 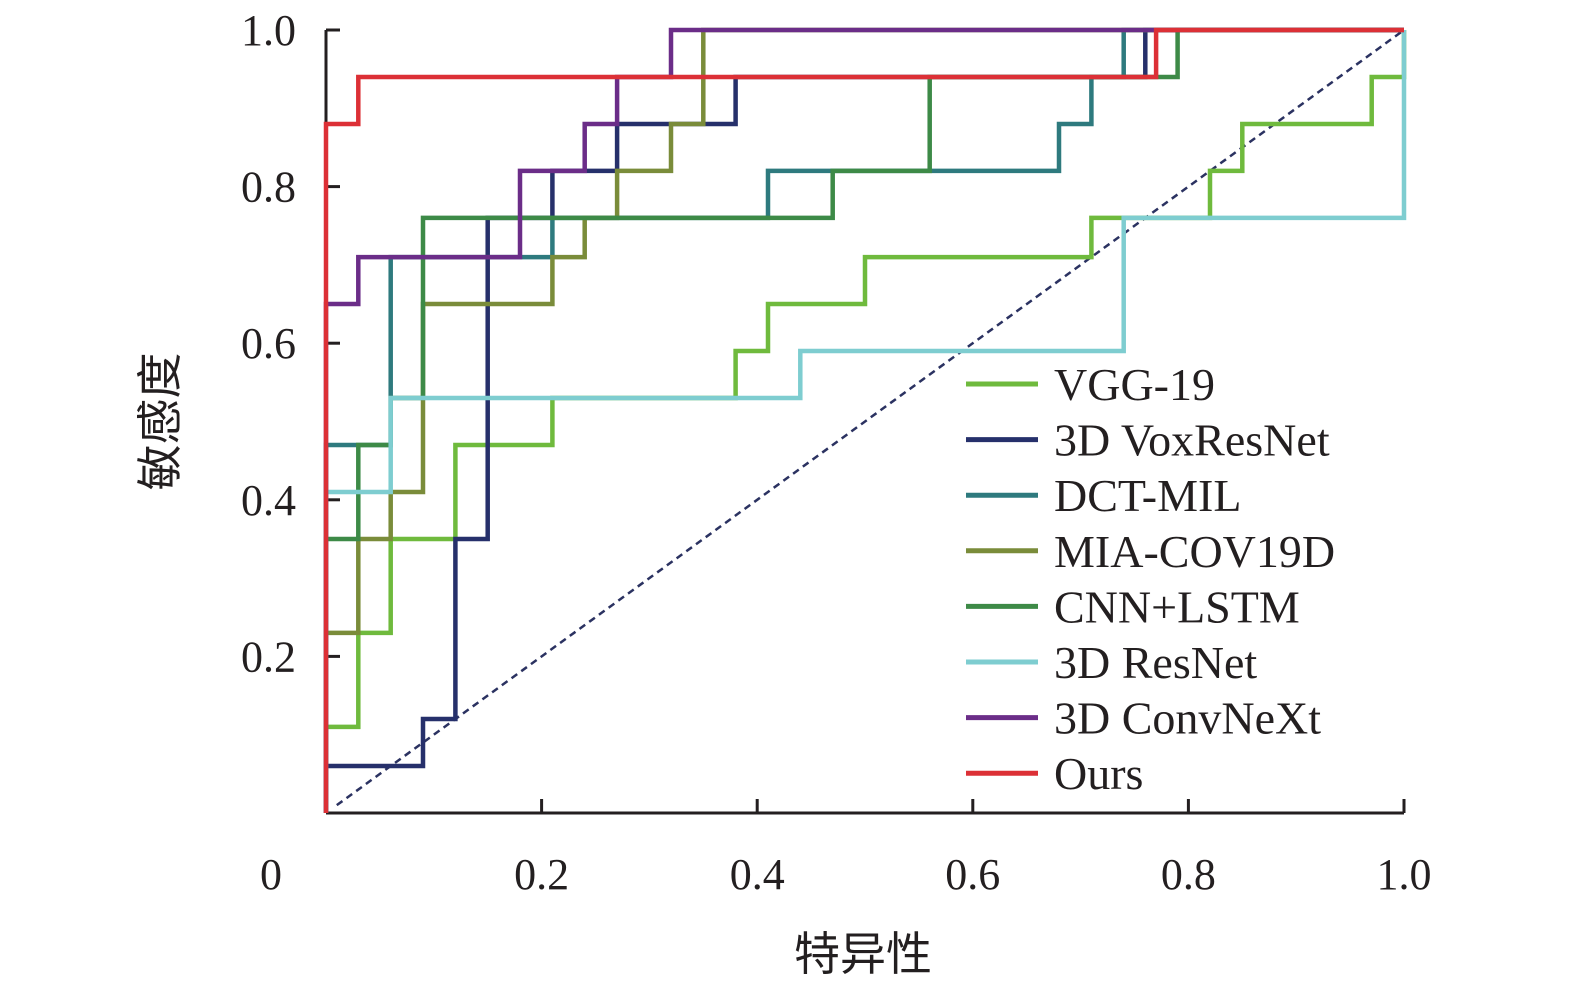 What do you see at coordinates (268, 30) in the screenshot?
I see `y-tick-label: 1.0` at bounding box center [268, 30].